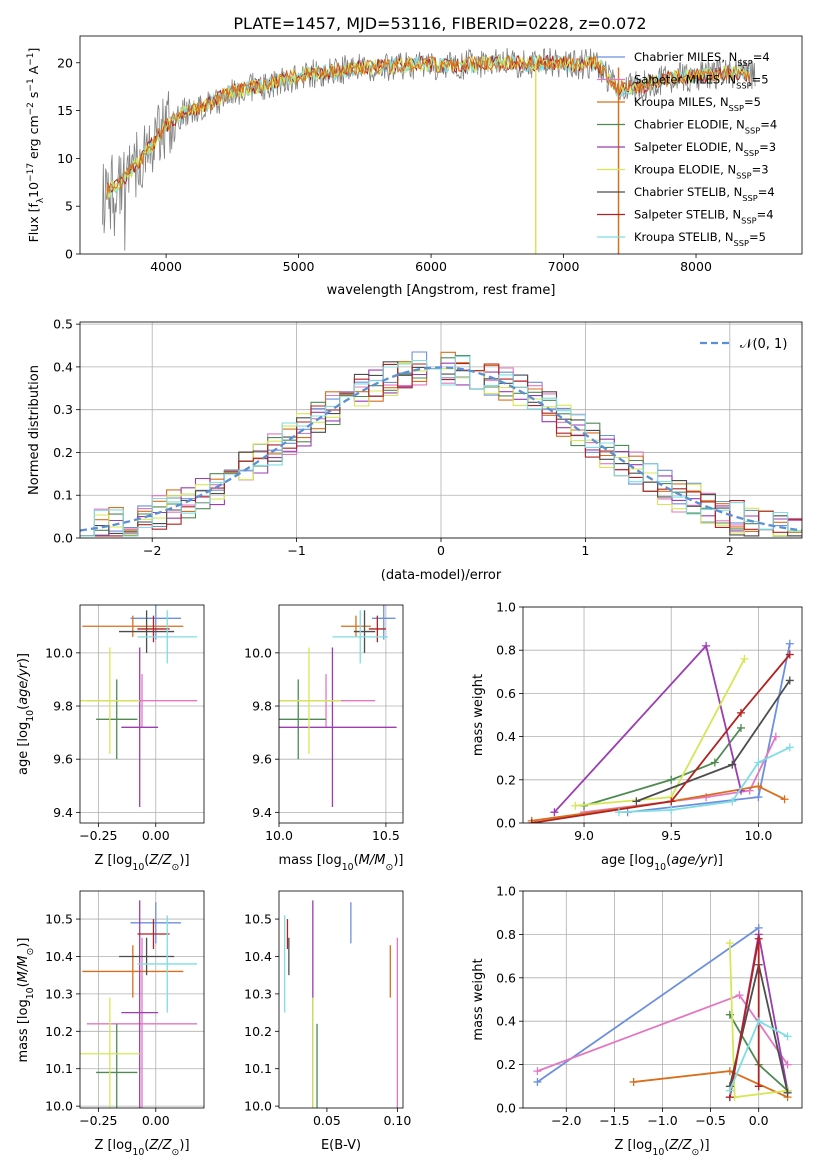  I want to click on x-tick-label: 0.00, so click(156, 835).